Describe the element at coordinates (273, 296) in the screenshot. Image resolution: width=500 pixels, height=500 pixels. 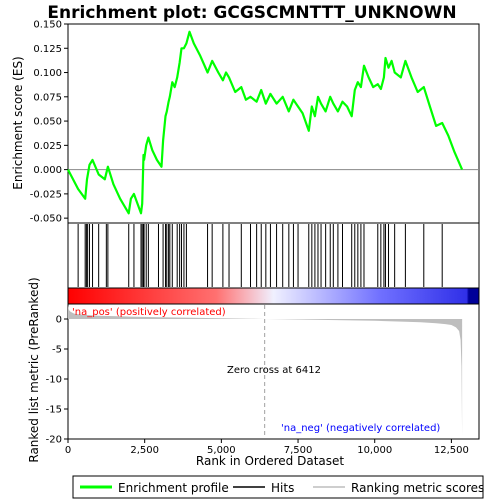
I see `rank-gradient-bar` at that location.